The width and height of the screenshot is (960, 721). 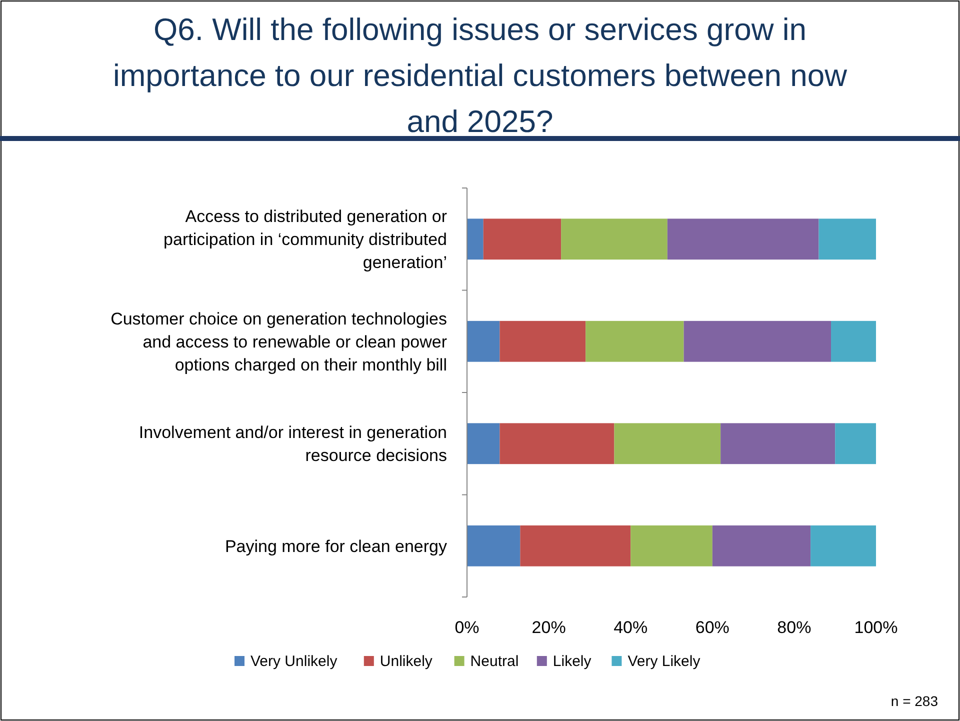 I want to click on chart-title: Q6. Will the following issues or services grow in importance to our residential customers between now and 2025?, so click(x=480, y=75).